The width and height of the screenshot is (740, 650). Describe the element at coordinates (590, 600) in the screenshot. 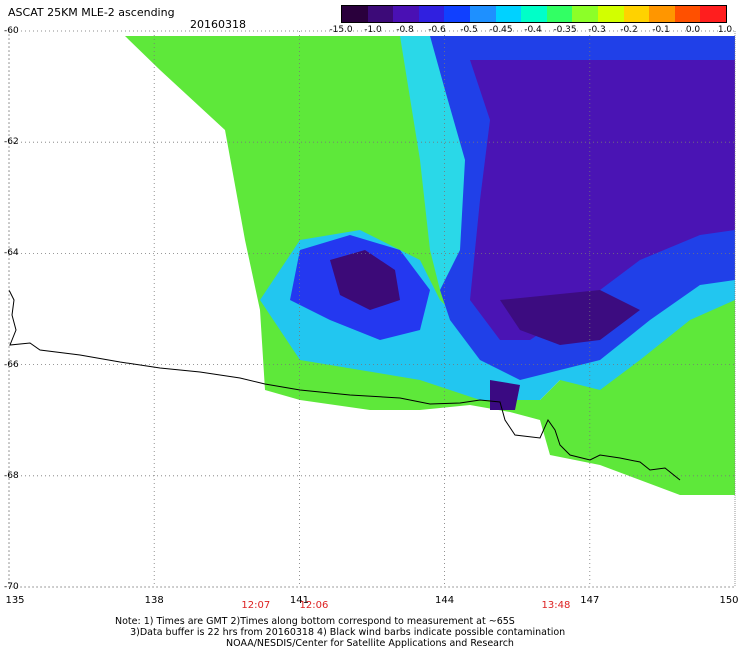

I see `lon-label: 147` at that location.